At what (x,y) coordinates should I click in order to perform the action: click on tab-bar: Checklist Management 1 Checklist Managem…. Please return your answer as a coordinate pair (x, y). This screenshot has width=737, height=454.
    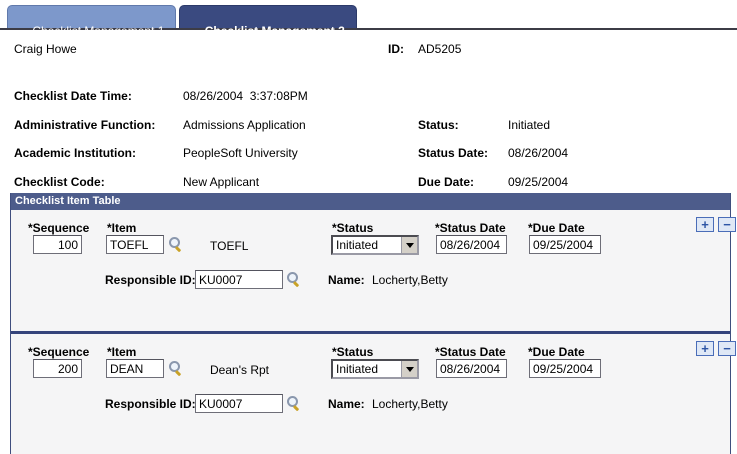
    Looking at the image, I should click on (182, 21).